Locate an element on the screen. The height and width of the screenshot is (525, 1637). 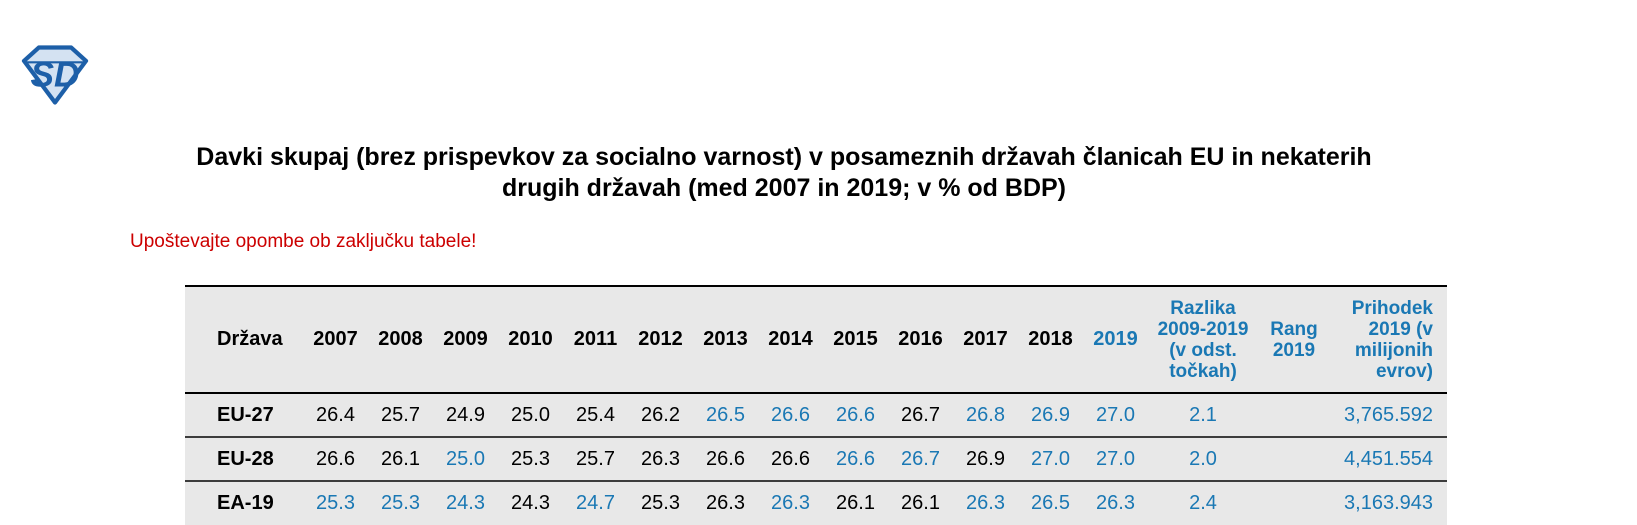
cell-year-2011: 25.4 is located at coordinates (595, 414).